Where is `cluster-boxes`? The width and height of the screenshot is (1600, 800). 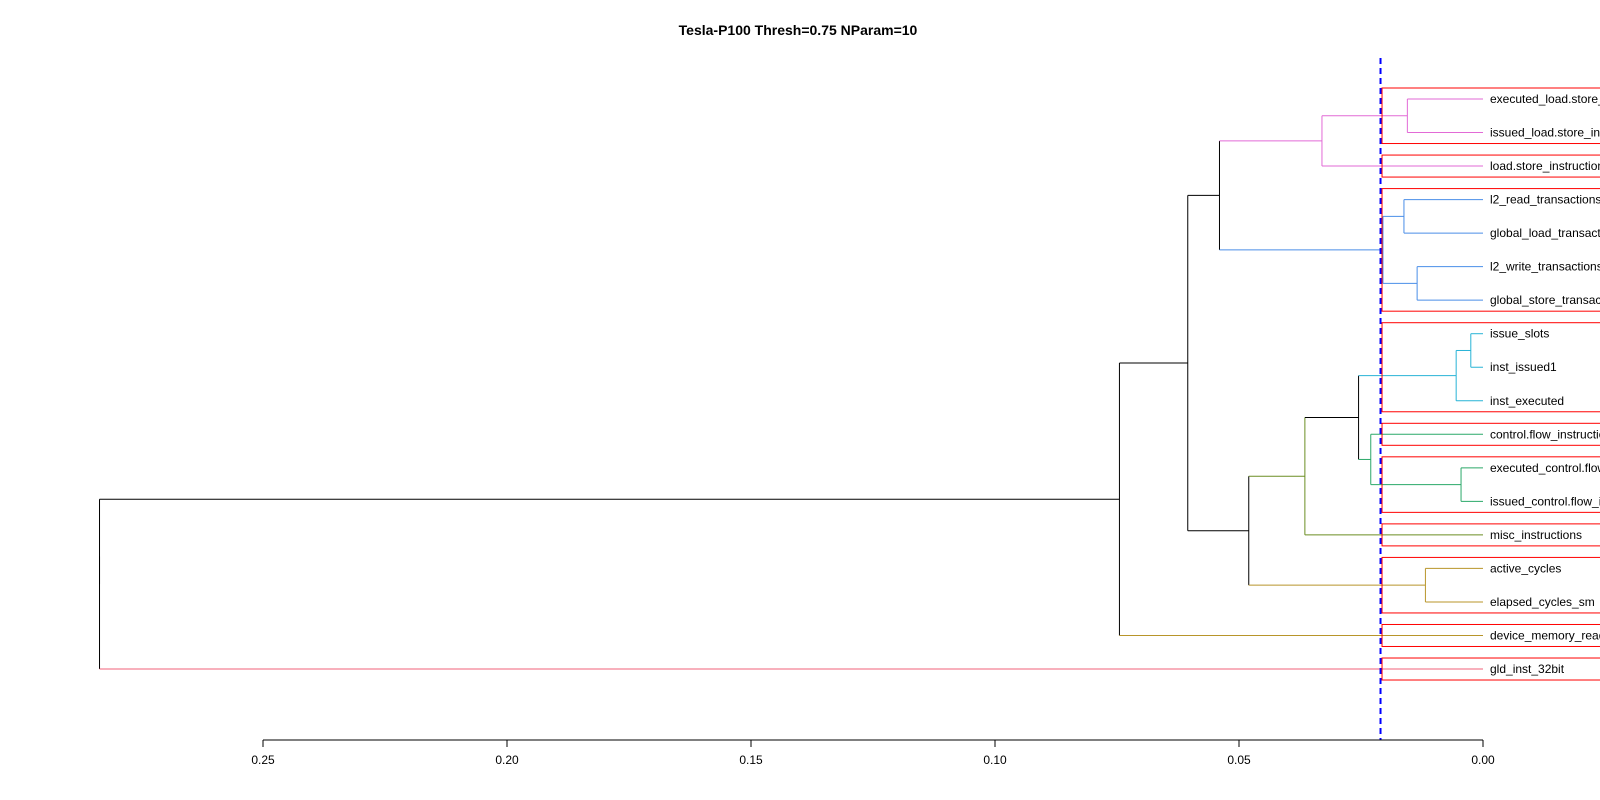 cluster-boxes is located at coordinates (1490, 384).